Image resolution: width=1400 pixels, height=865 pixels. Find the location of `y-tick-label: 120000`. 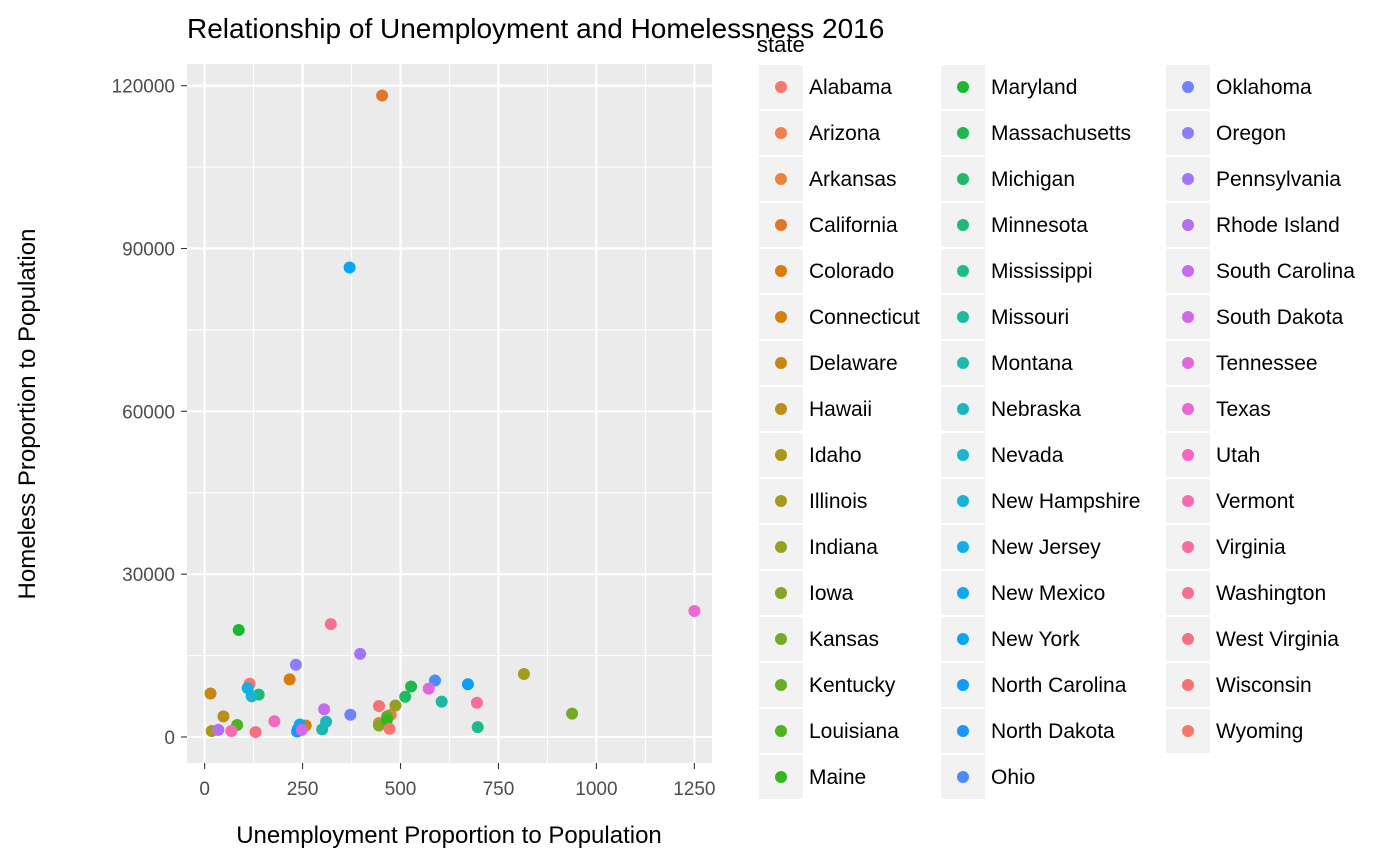

y-tick-label: 120000 is located at coordinates (143, 87).